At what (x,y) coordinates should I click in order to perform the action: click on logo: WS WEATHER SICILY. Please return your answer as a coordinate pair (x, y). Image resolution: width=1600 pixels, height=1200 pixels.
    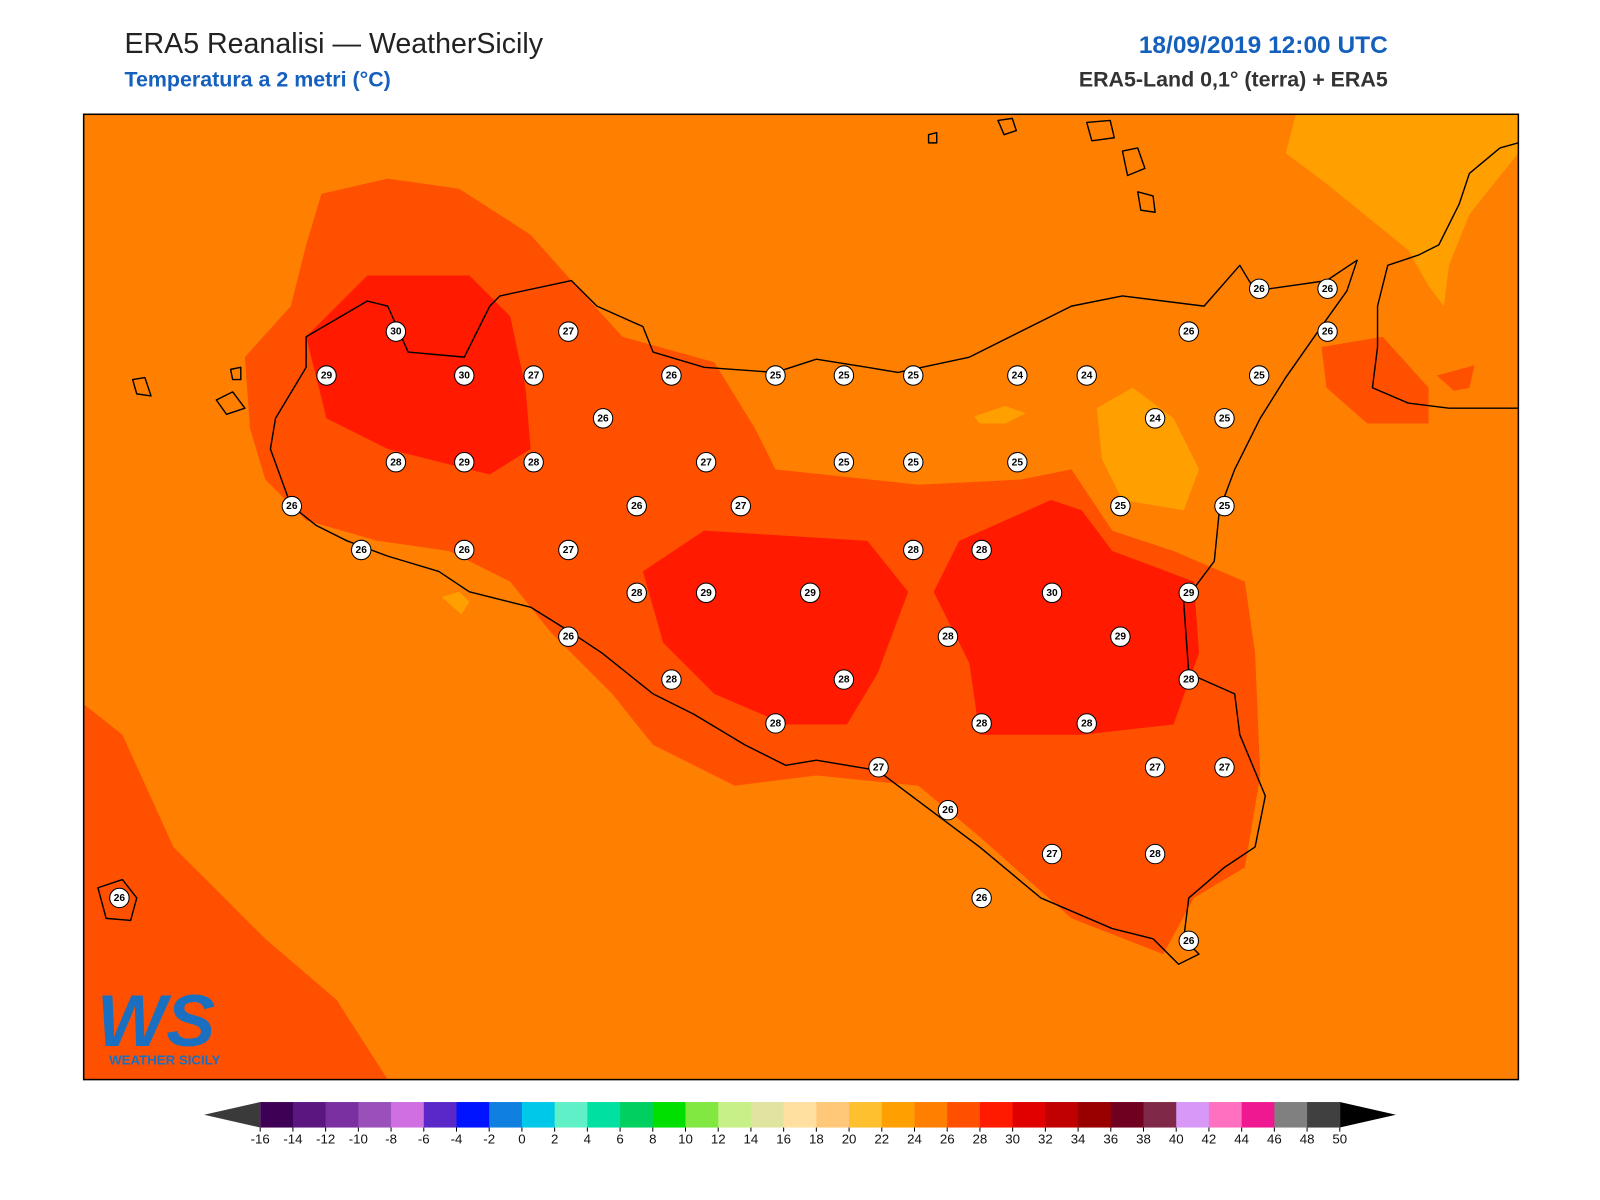
    Looking at the image, I should click on (159, 1023).